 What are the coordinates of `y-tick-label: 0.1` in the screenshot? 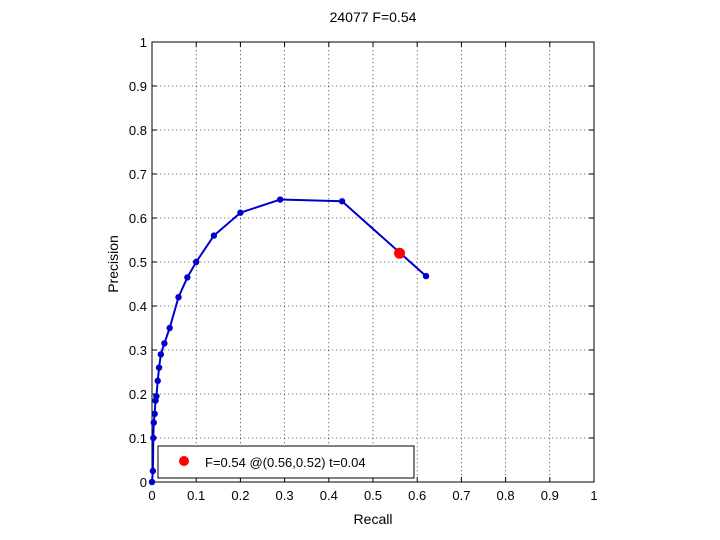 It's located at (138, 438).